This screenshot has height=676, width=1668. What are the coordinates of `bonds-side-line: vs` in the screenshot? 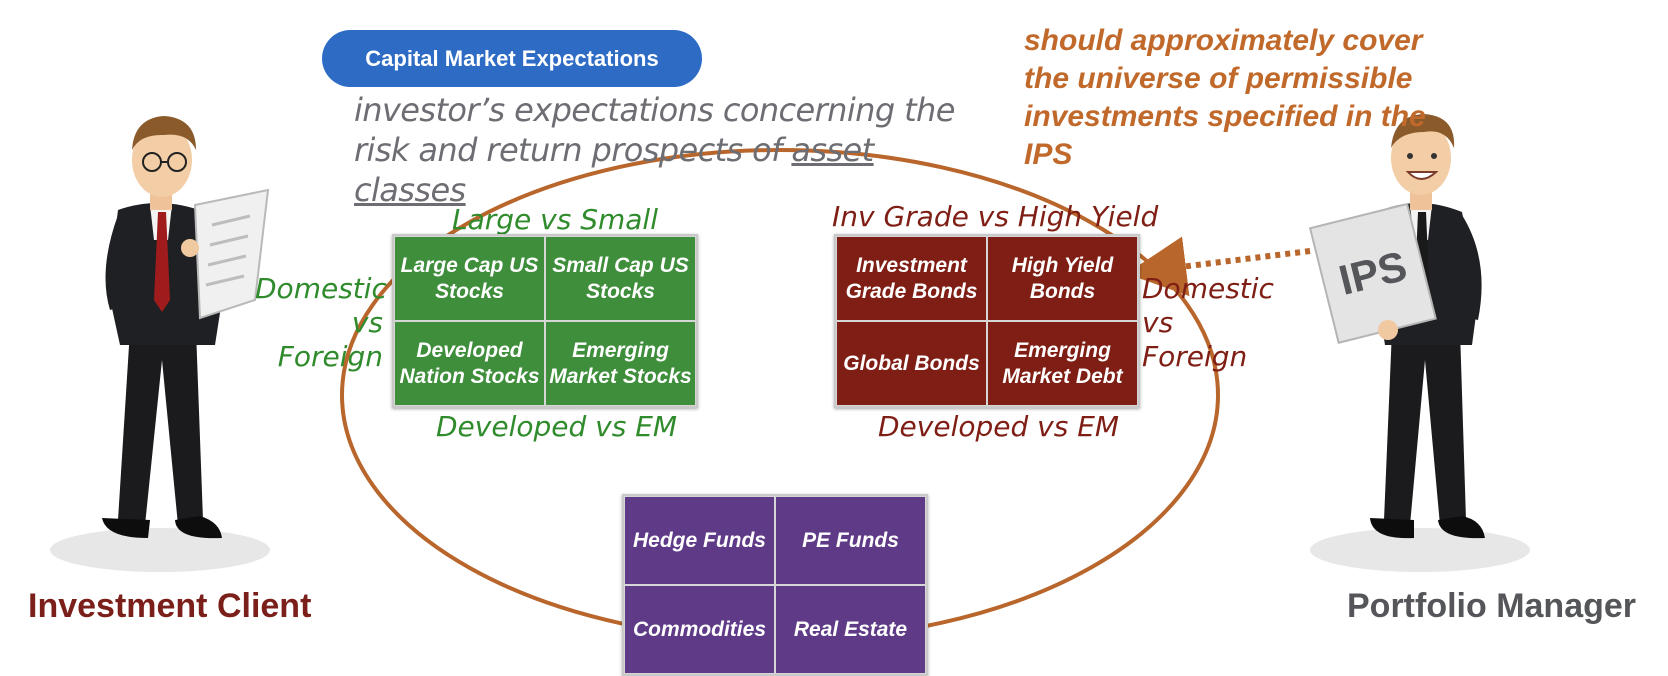 It's located at (1158, 322).